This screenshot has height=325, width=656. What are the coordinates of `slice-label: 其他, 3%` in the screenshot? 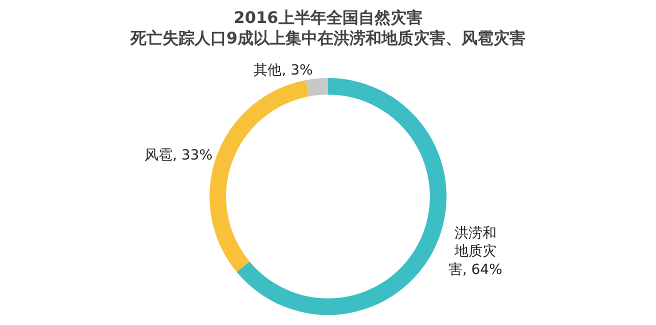 It's located at (283, 70).